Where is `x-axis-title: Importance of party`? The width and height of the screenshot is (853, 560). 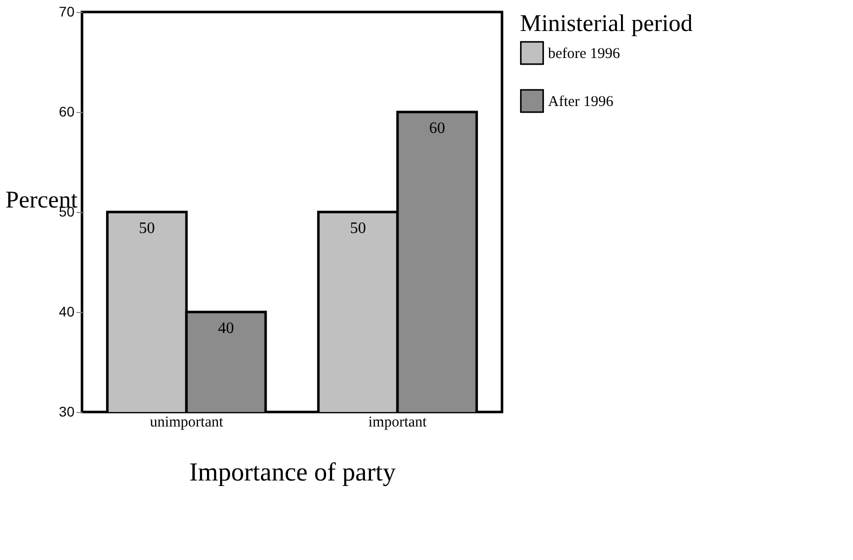 x-axis-title: Importance of party is located at coordinates (292, 472).